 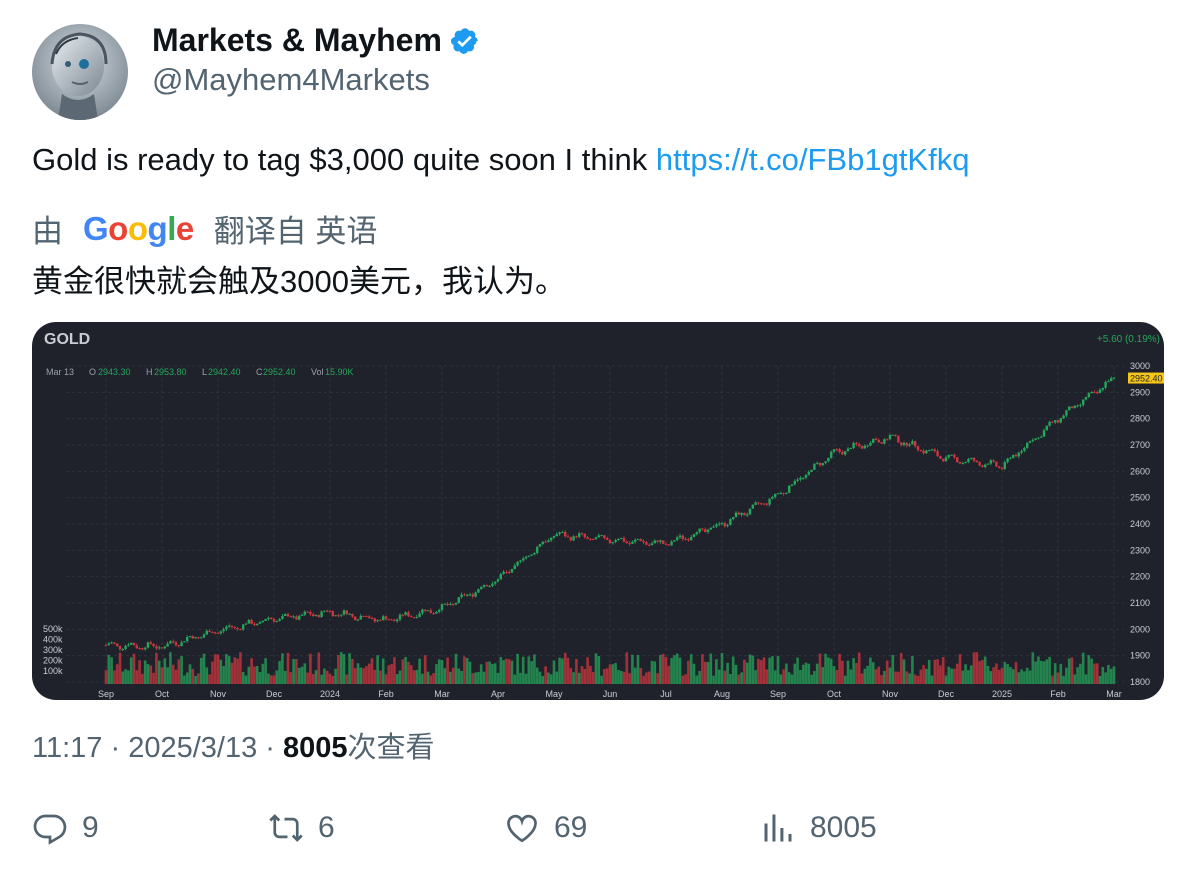 What do you see at coordinates (65, 828) in the screenshot?
I see `reply-button: 9` at bounding box center [65, 828].